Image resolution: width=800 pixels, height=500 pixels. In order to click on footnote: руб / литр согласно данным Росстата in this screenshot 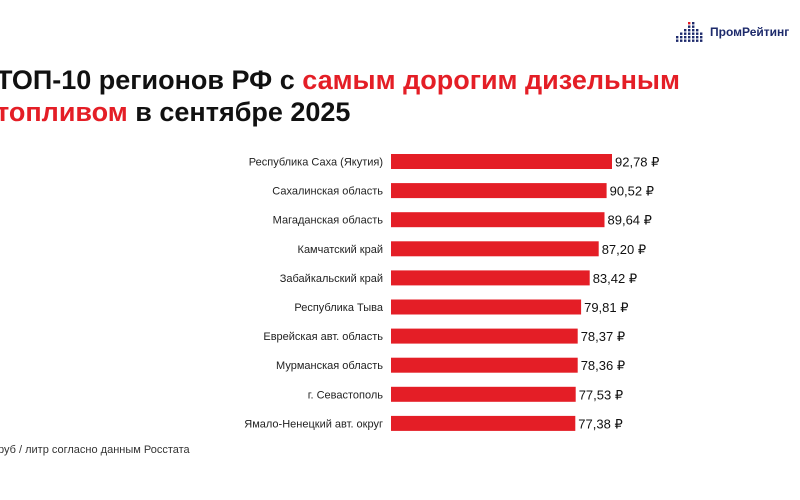, I will do `click(95, 450)`.